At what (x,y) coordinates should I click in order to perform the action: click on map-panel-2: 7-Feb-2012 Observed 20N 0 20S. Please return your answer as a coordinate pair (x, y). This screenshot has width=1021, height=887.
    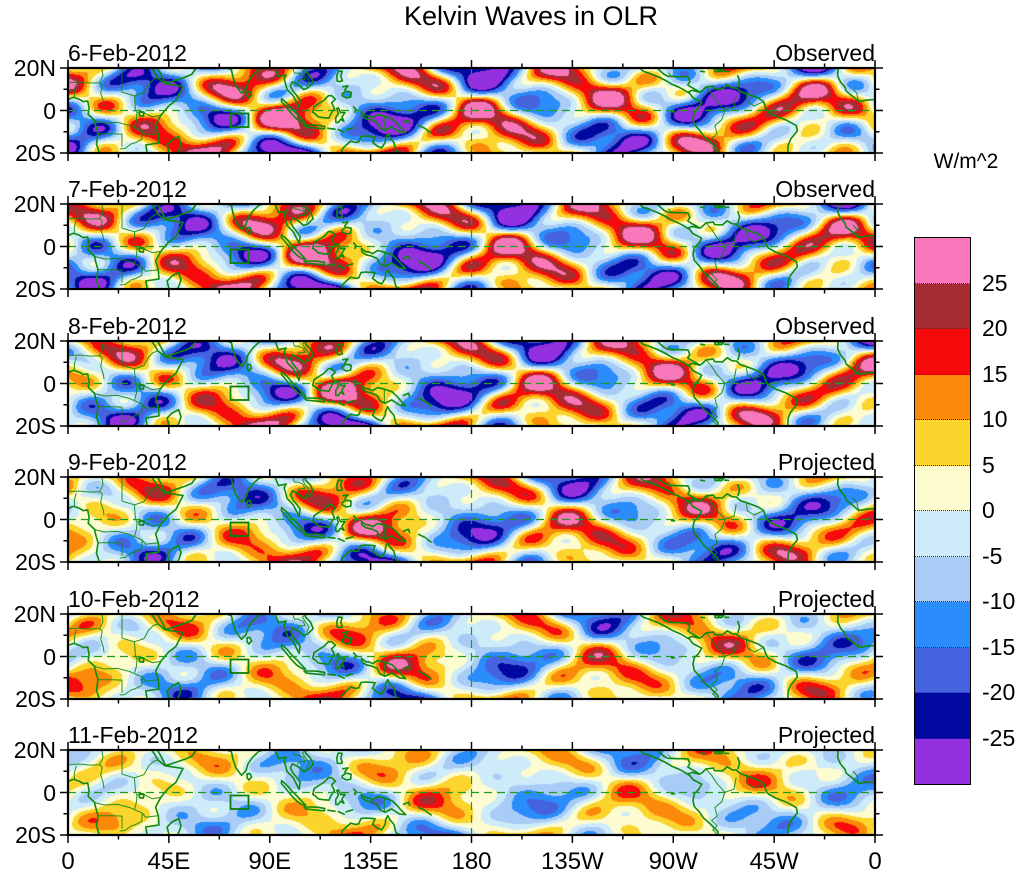
    Looking at the image, I should click on (448, 238).